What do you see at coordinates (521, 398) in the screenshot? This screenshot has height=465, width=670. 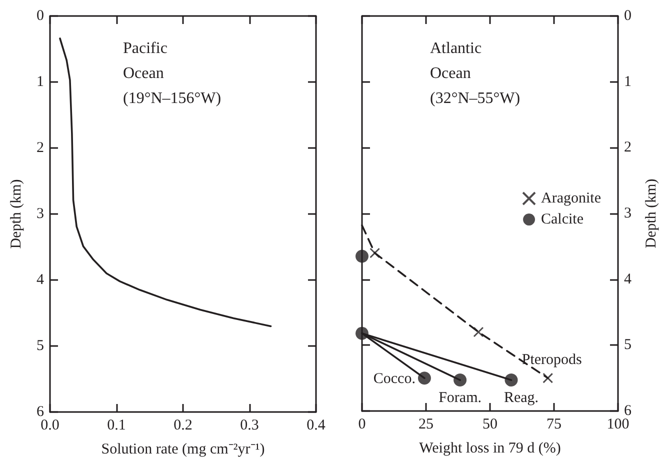 I see `annotation: Reag.` at bounding box center [521, 398].